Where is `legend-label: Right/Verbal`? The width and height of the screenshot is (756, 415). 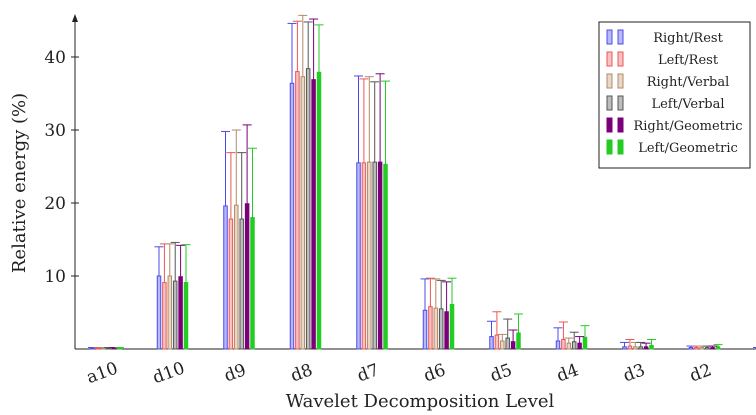
legend-label: Right/Verbal is located at coordinates (688, 82).